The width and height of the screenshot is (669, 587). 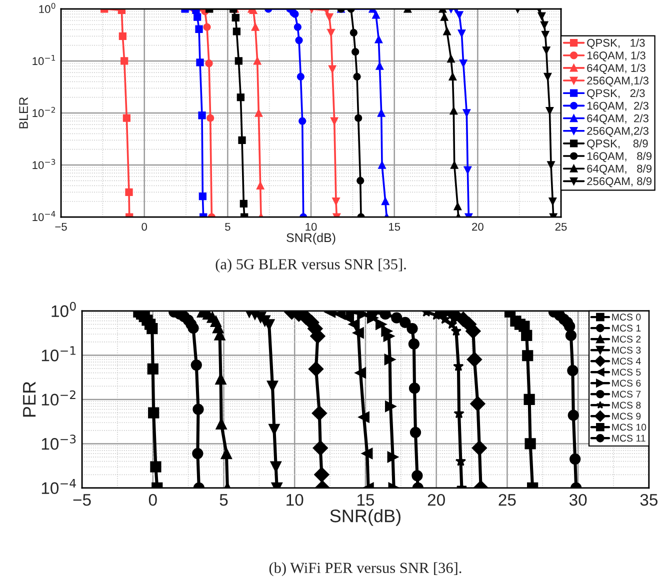 What do you see at coordinates (617, 131) in the screenshot?
I see `legend-label: 256QAM,2/3` at bounding box center [617, 131].